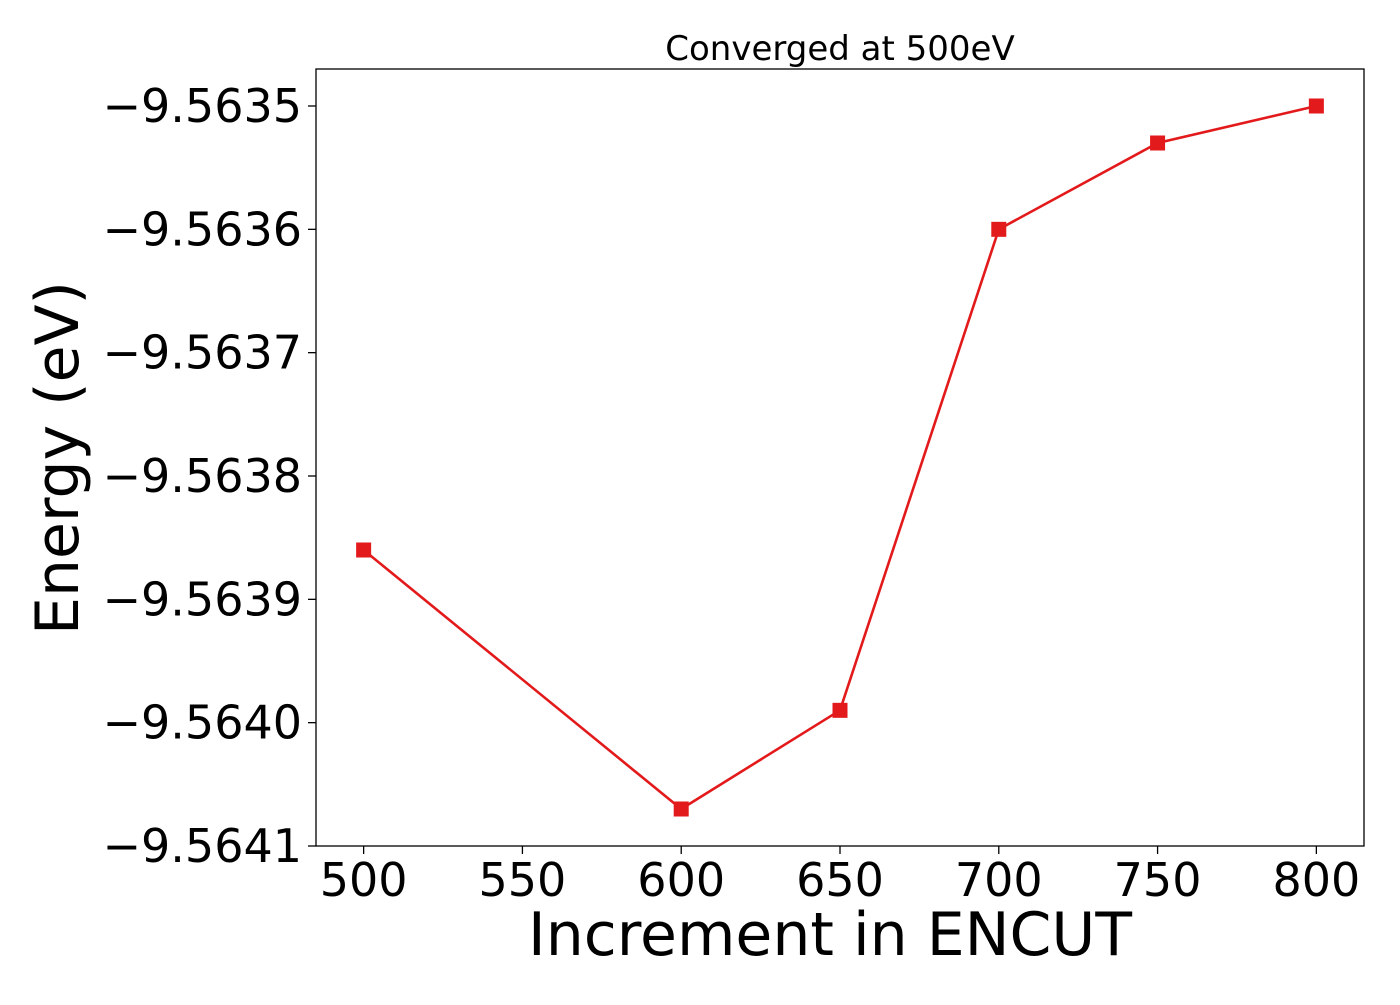 The width and height of the screenshot is (1400, 1005). I want to click on x-tick-label: 500, so click(364, 880).